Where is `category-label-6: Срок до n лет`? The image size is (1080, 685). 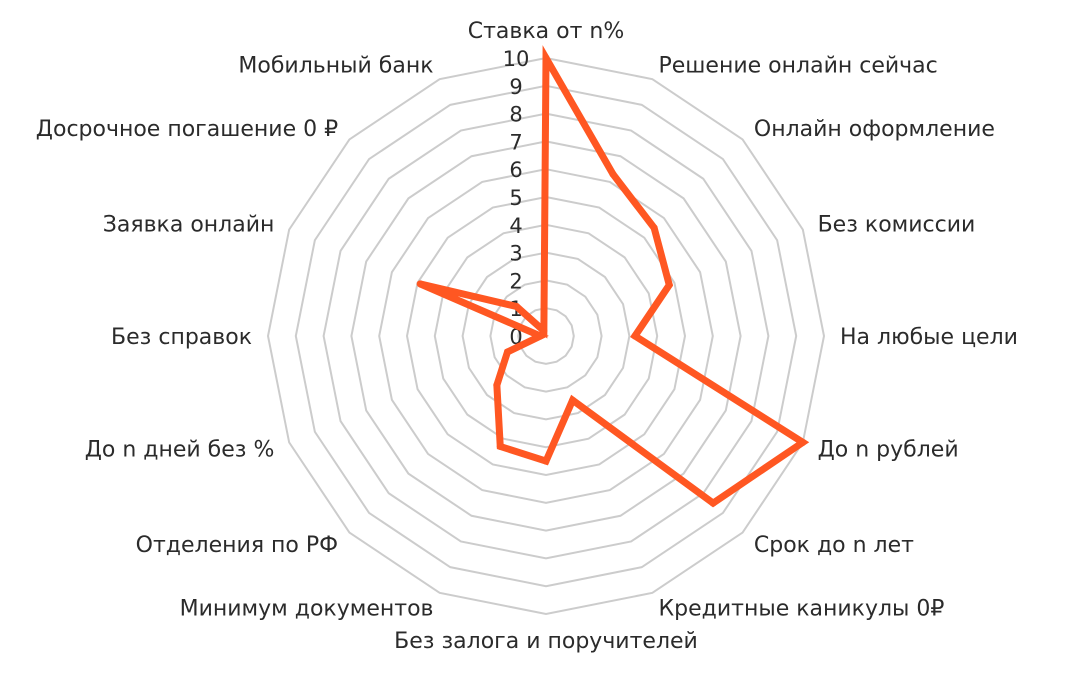 category-label-6: Срок до n лет is located at coordinates (834, 545).